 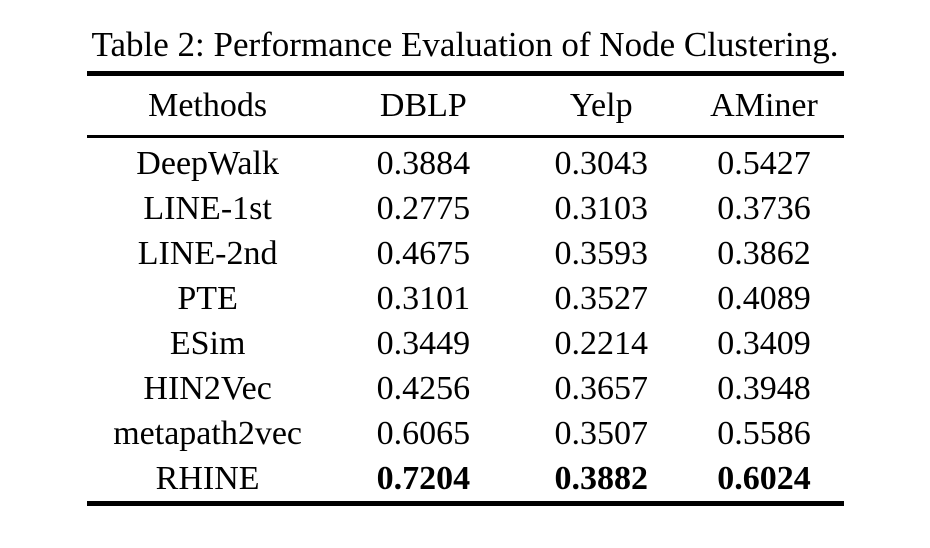 What do you see at coordinates (423, 163) in the screenshot?
I see `value-cell: 0.3884` at bounding box center [423, 163].